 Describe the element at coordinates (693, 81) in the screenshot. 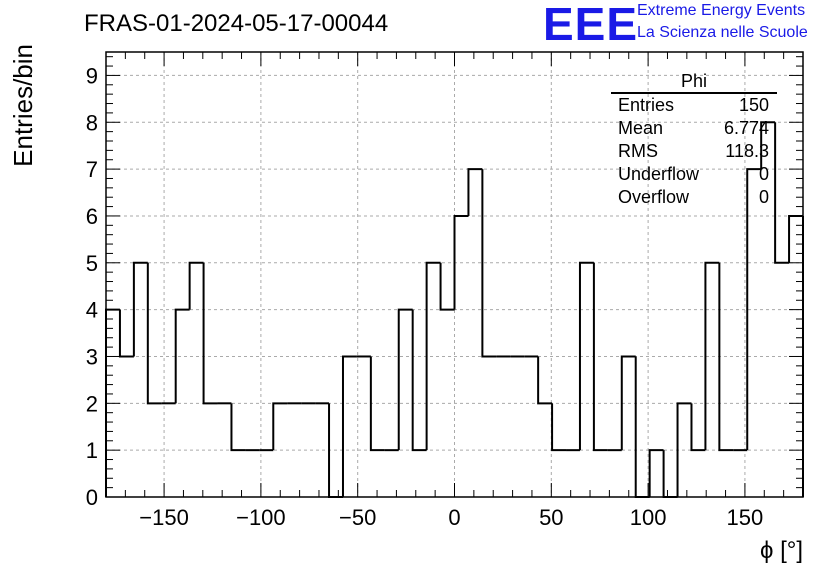

I see `stats-box-name: Phi` at that location.